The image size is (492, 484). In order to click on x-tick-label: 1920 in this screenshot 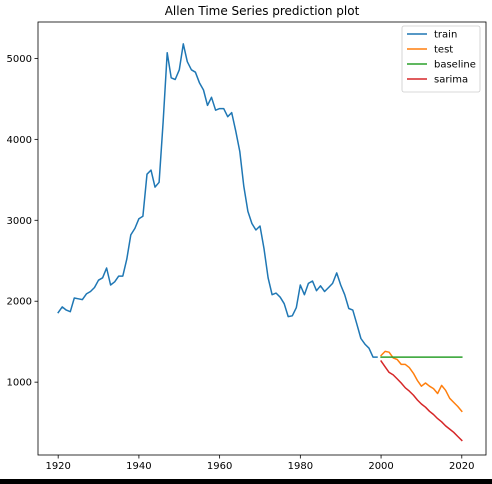, I will do `click(57, 466)`.